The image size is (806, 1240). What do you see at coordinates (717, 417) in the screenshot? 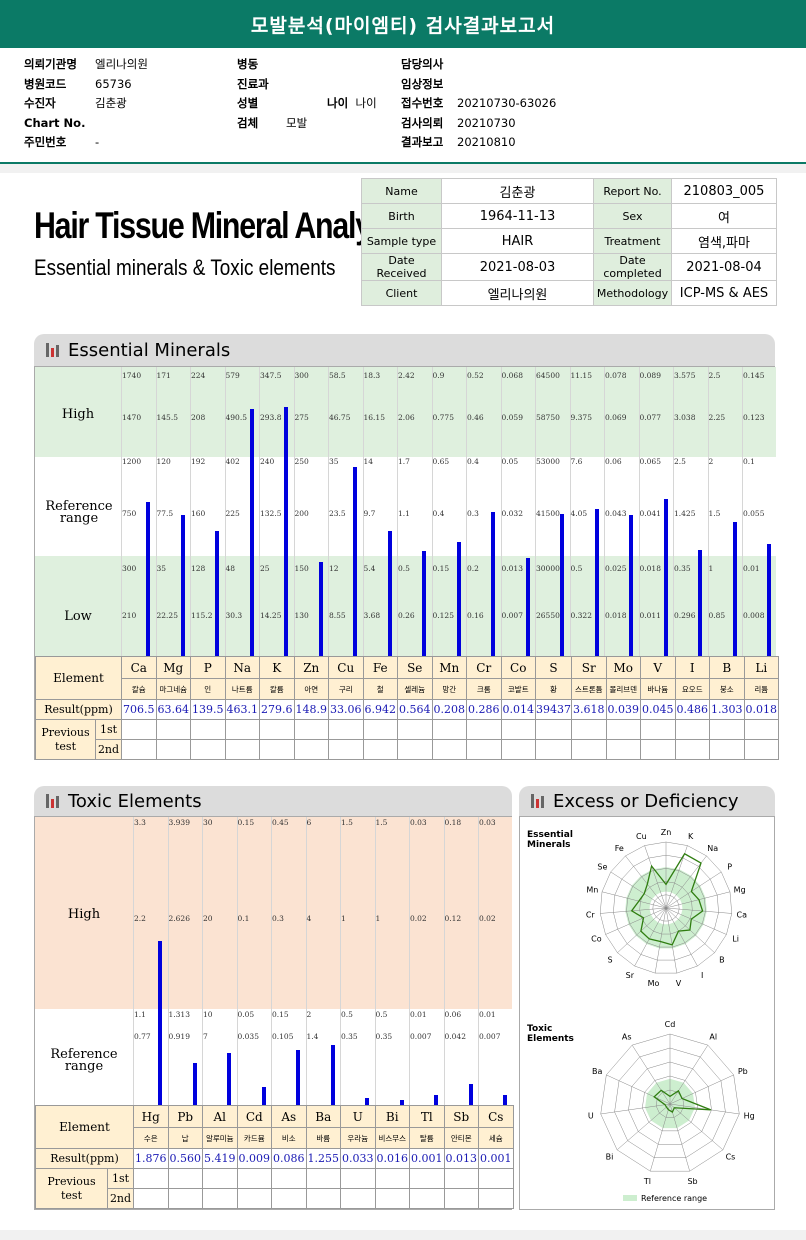
I see `essential-tick-label: 2.25` at bounding box center [717, 417].